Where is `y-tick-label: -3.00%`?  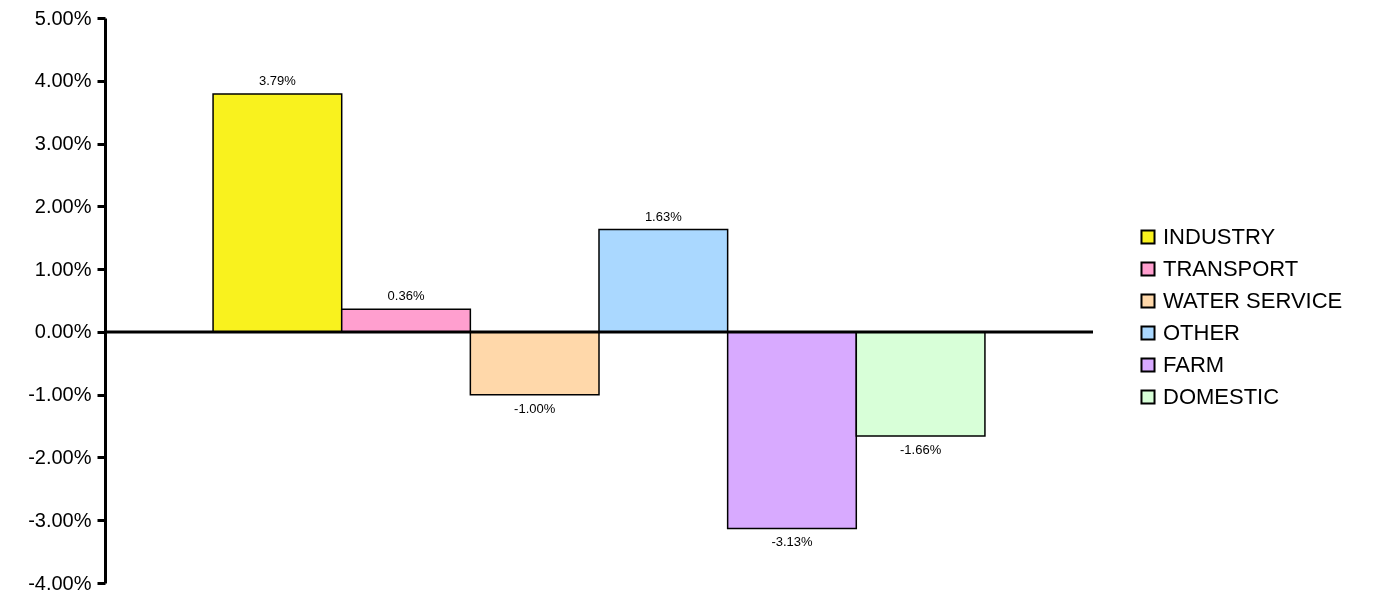 y-tick-label: -3.00% is located at coordinates (60, 519).